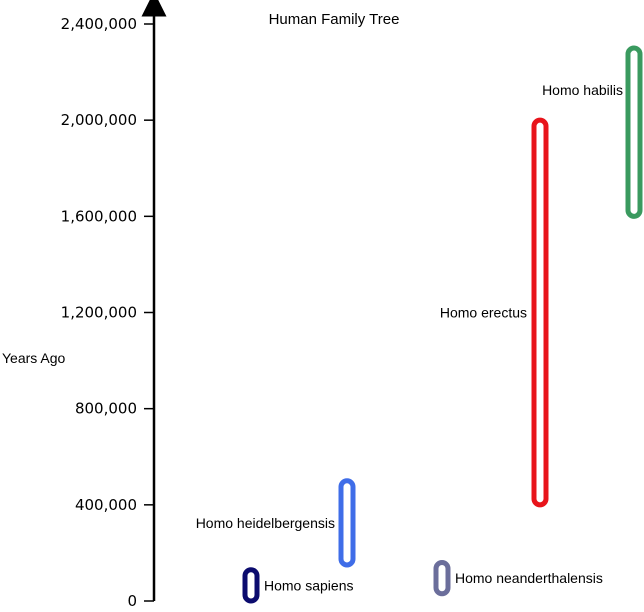 Image resolution: width=644 pixels, height=612 pixels. What do you see at coordinates (34, 358) in the screenshot?
I see `y-axis-label: Years Ago` at bounding box center [34, 358].